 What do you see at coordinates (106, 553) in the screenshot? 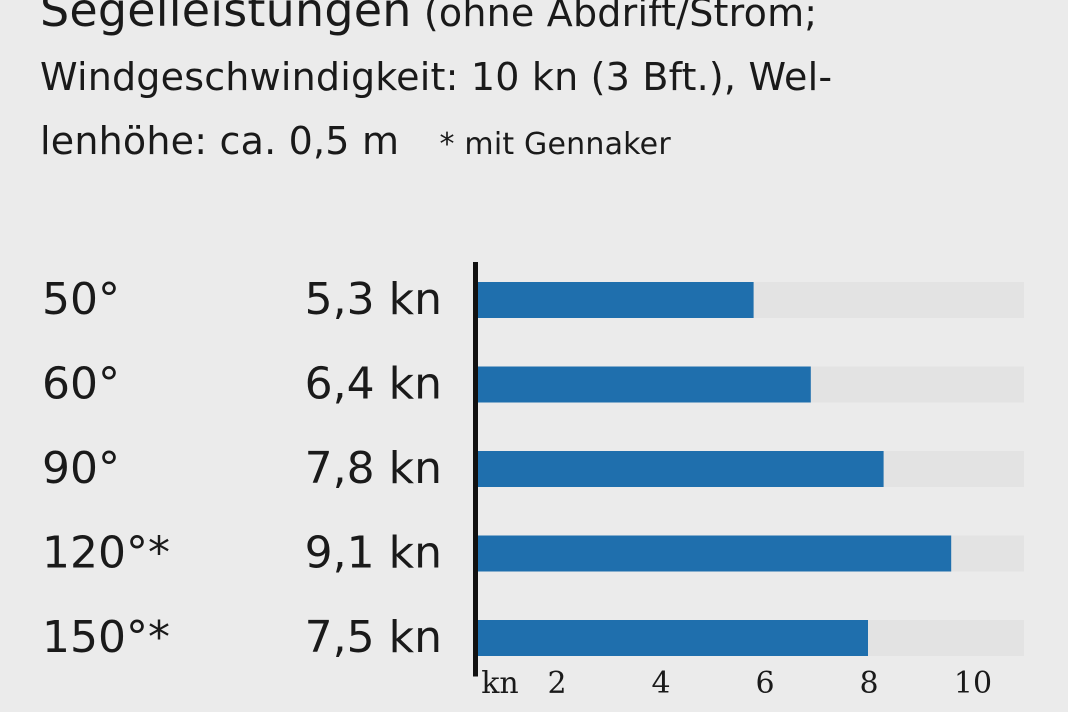
I see `category-label: 120°*` at bounding box center [106, 553].